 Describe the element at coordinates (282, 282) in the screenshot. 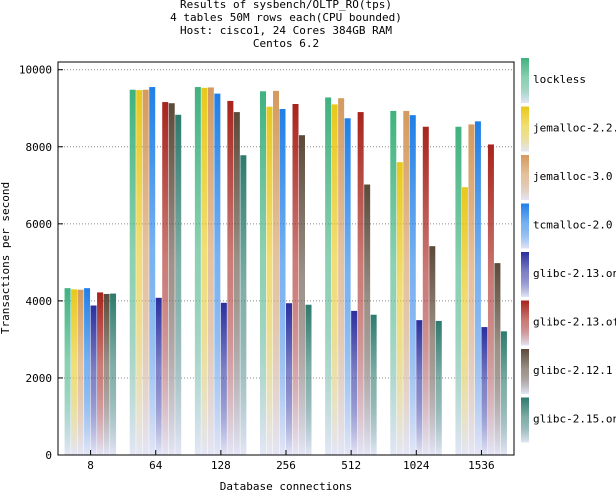

I see `bar-tcmalloc-2.0-256` at that location.